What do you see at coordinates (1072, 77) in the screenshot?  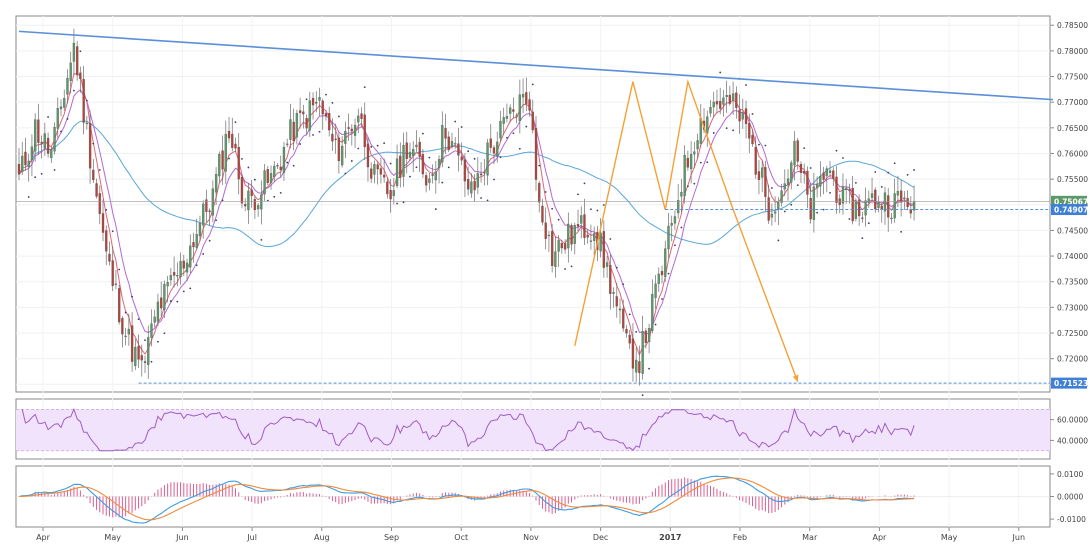 I see `price-tick-label: 0.77500` at bounding box center [1072, 77].